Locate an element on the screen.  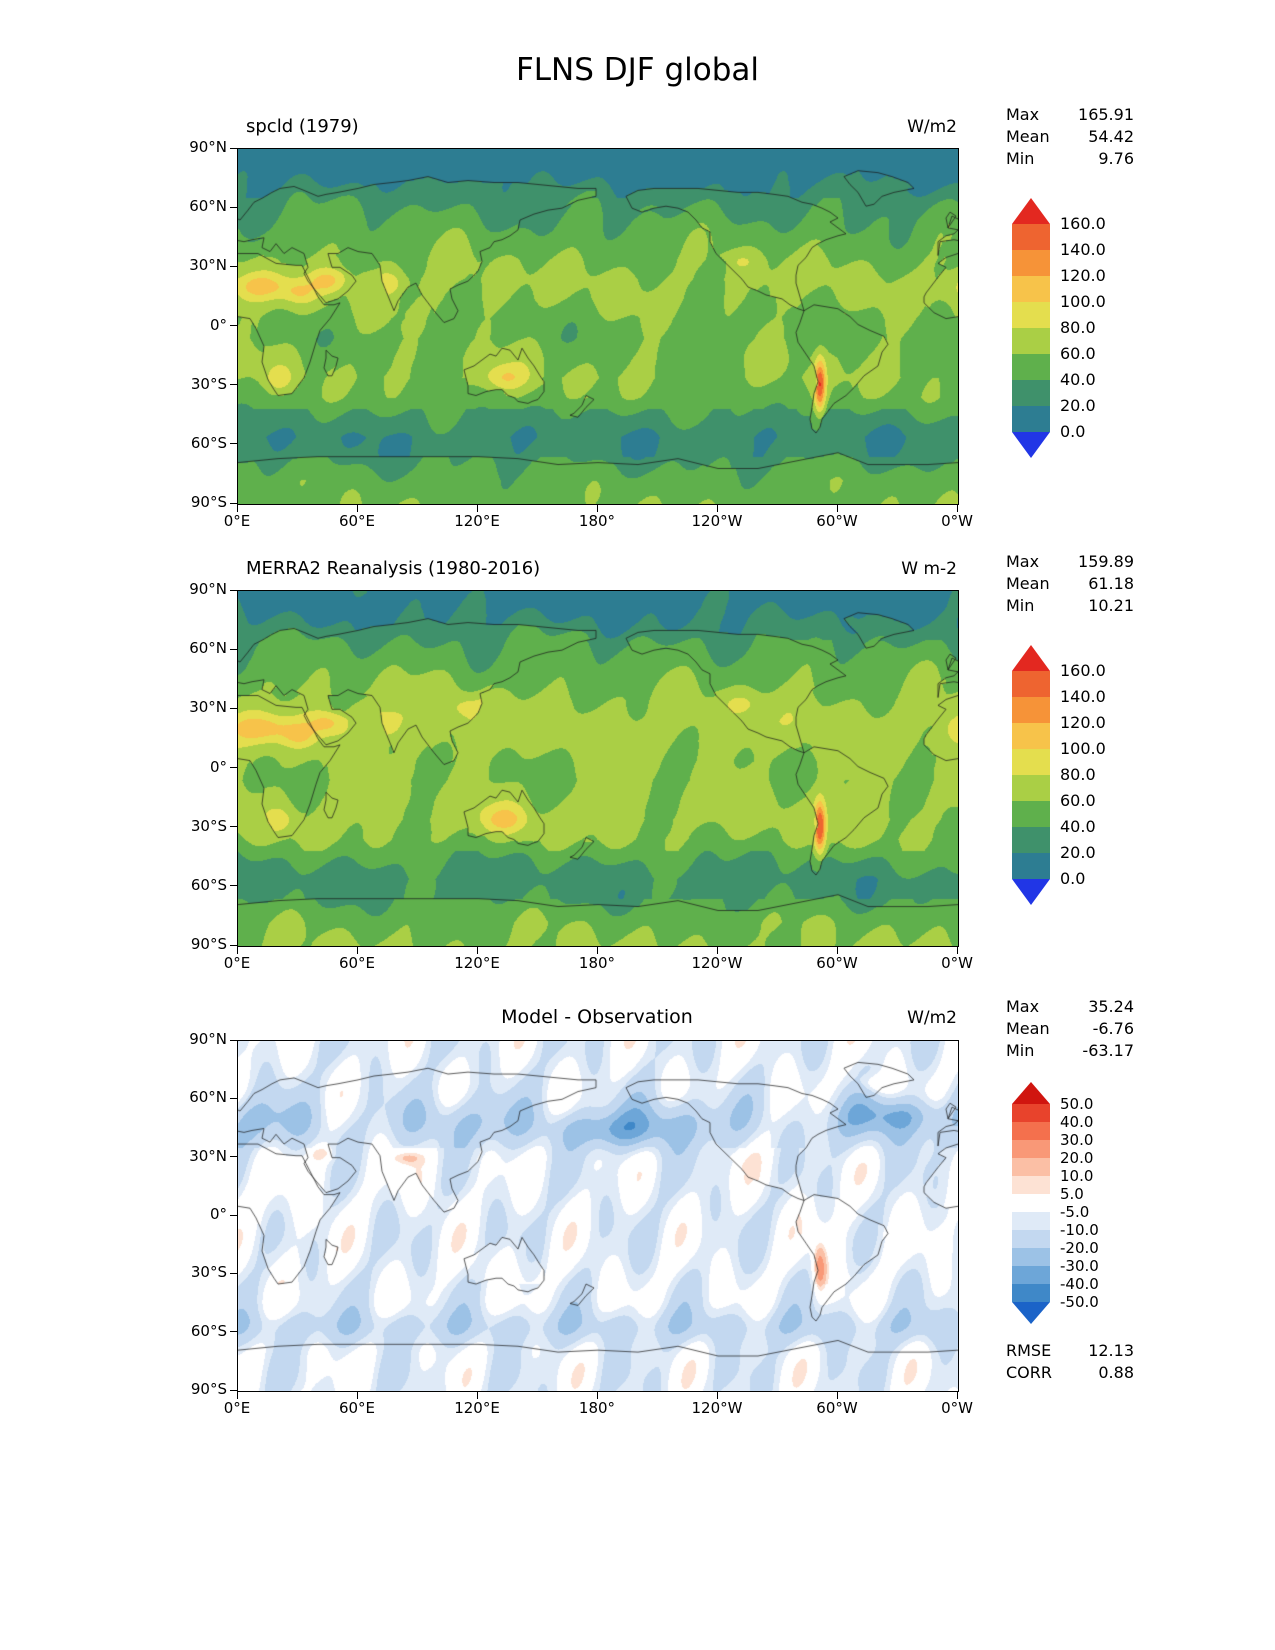
colorbar-tick-label: -40.0 is located at coordinates (1079, 1284).